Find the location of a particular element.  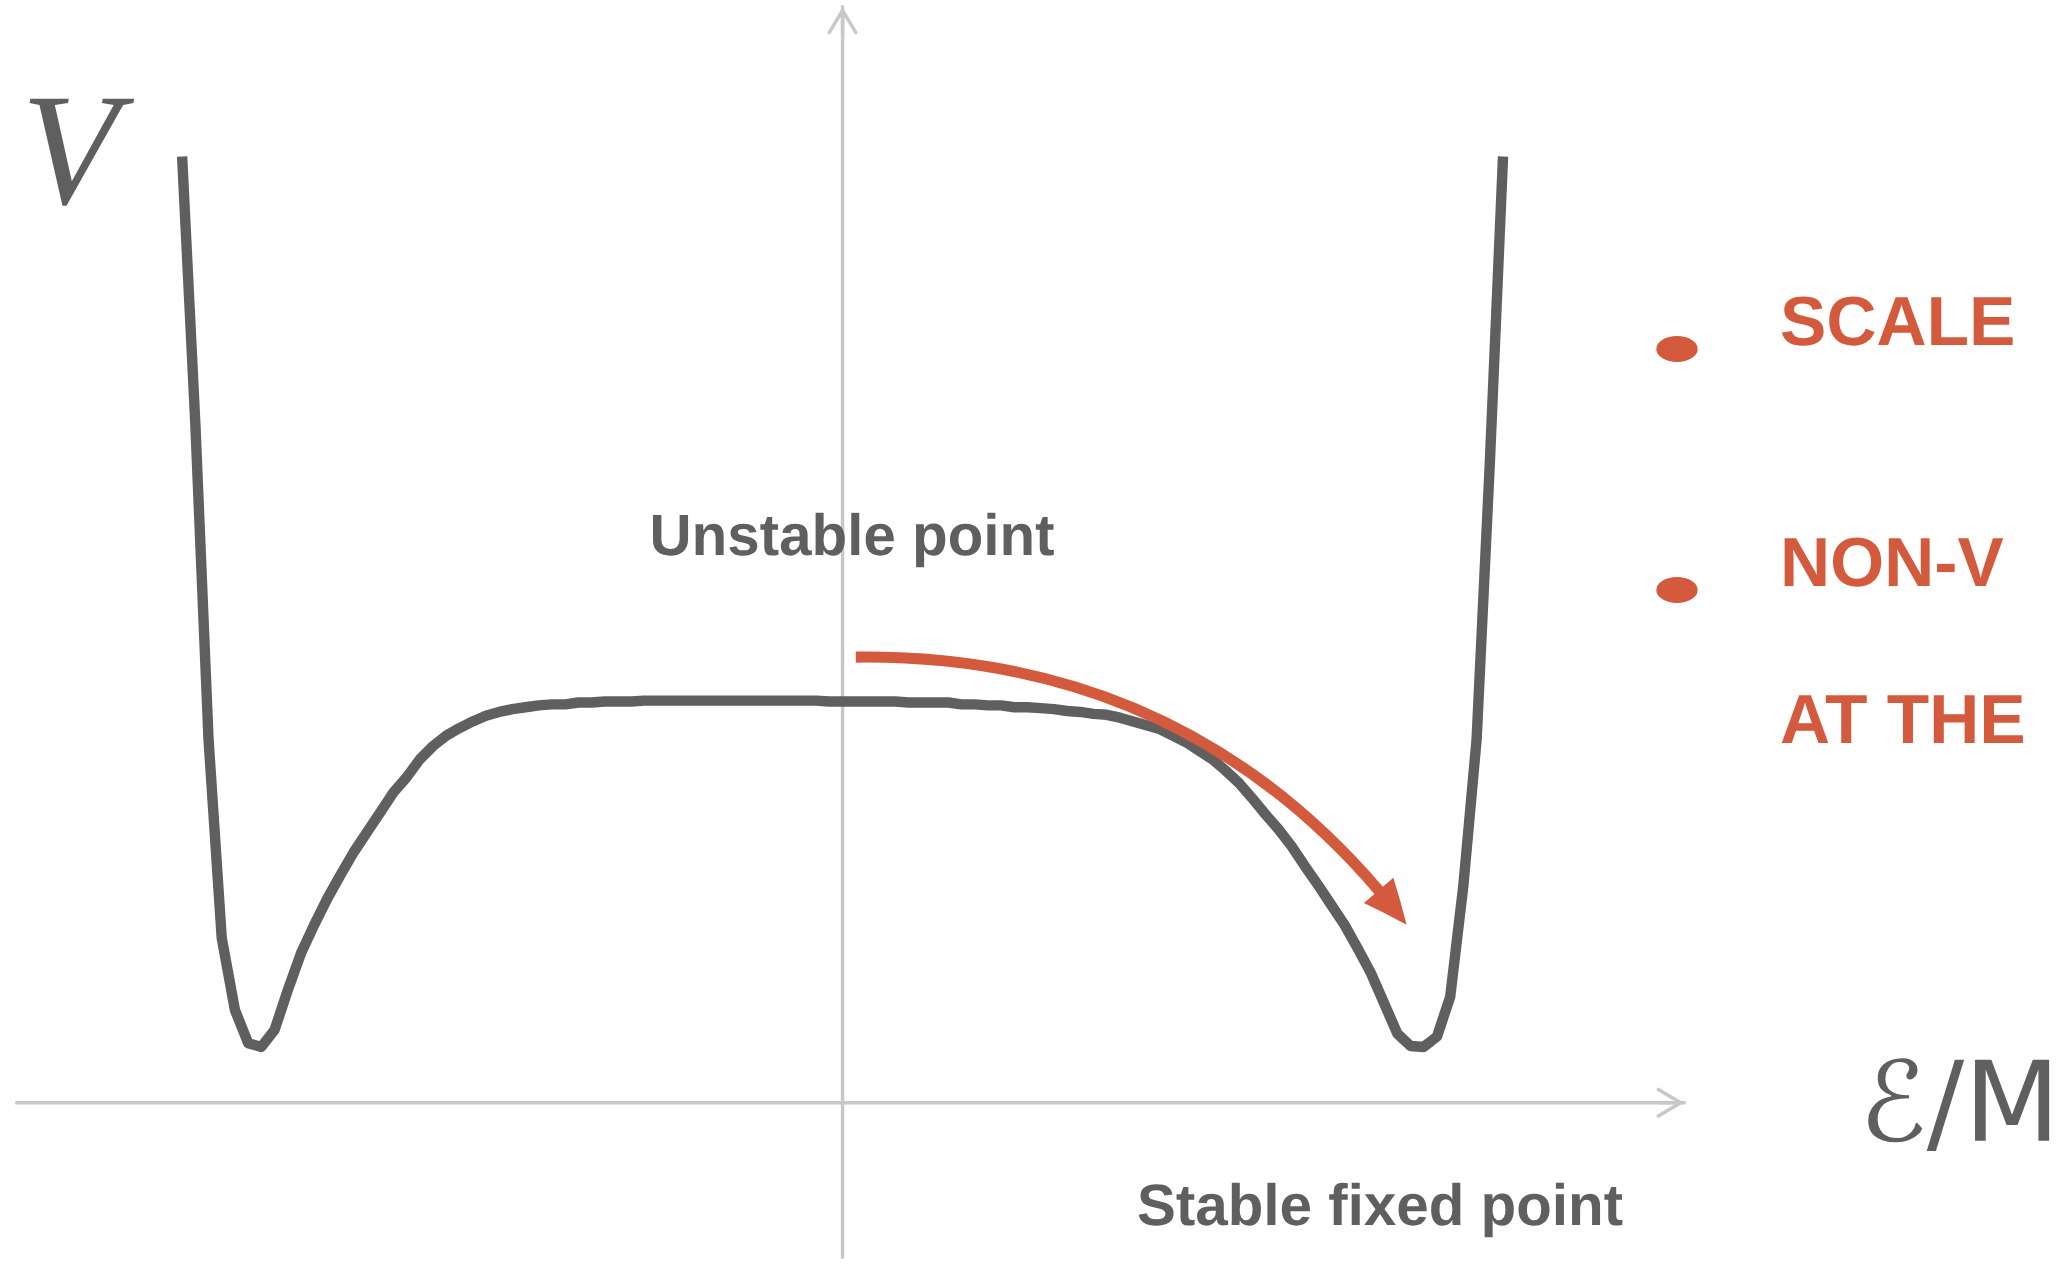

text: AT THE is located at coordinates (1902, 719).